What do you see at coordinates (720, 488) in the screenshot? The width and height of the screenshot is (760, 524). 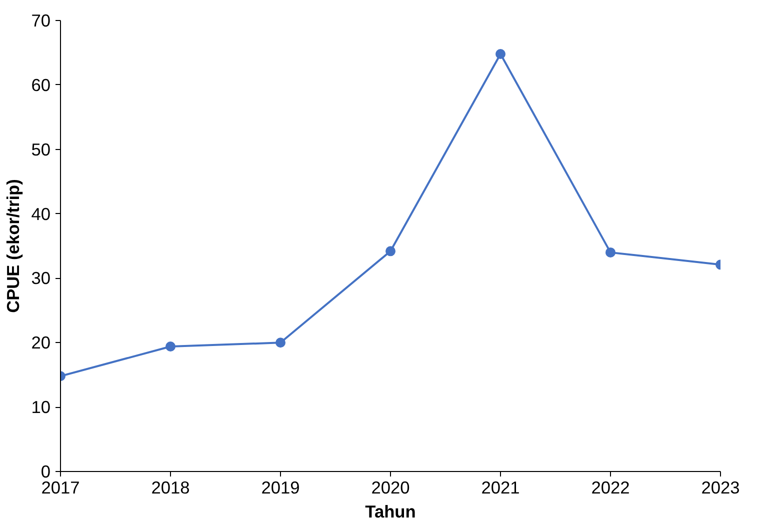 I see `x-tick-label: 2023` at bounding box center [720, 488].